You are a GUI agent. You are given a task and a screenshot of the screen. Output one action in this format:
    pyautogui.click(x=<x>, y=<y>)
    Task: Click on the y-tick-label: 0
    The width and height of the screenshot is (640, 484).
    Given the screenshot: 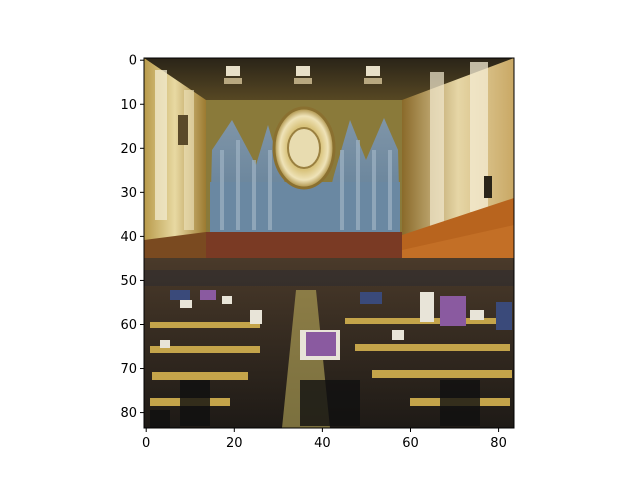 What is the action you would take?
    pyautogui.click(x=133, y=61)
    